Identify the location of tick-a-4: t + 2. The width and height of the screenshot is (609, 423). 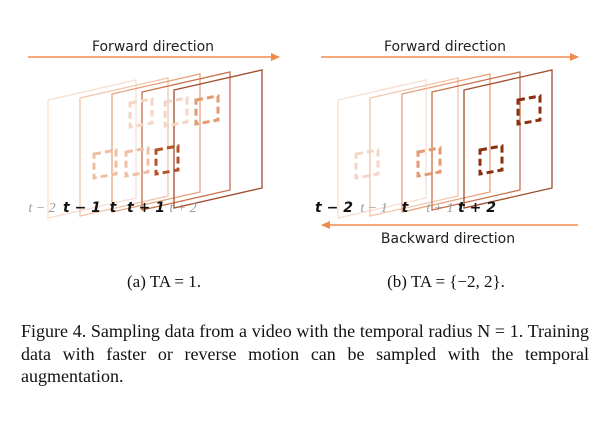
(182, 208).